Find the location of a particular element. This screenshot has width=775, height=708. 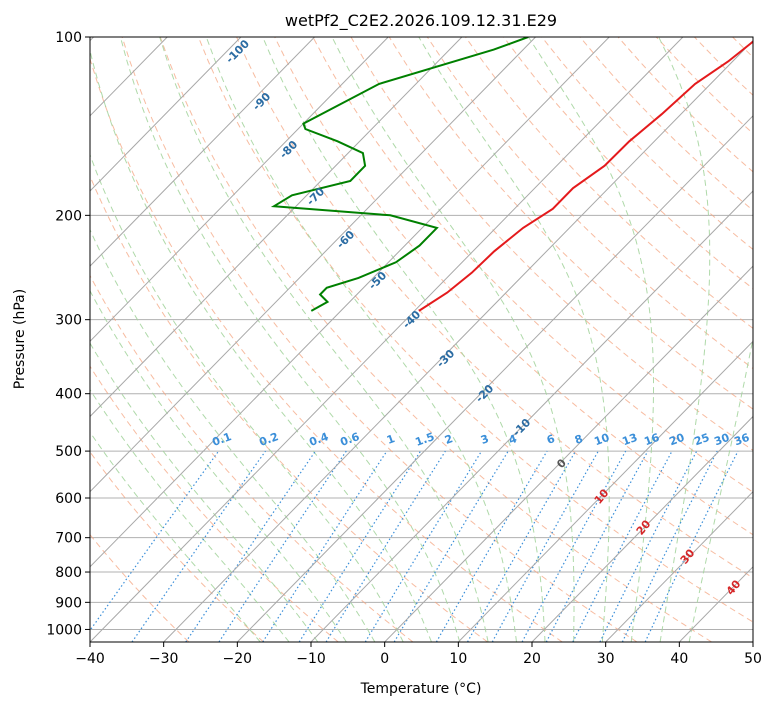

mixing-ratio-label: 10 is located at coordinates (601, 440).